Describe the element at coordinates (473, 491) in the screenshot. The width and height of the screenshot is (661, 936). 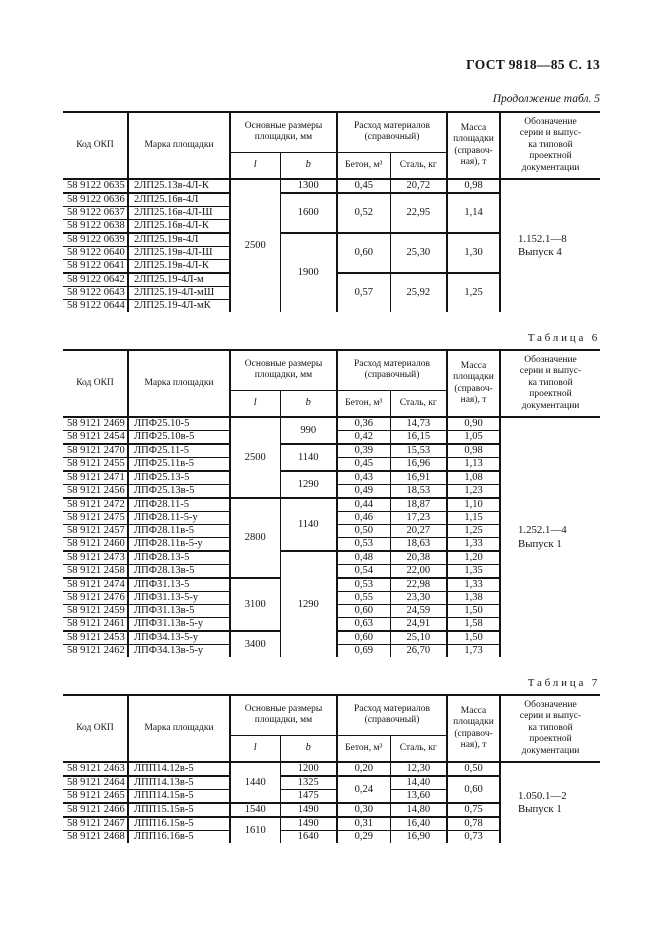
I see `mass-cell: 1,23` at that location.